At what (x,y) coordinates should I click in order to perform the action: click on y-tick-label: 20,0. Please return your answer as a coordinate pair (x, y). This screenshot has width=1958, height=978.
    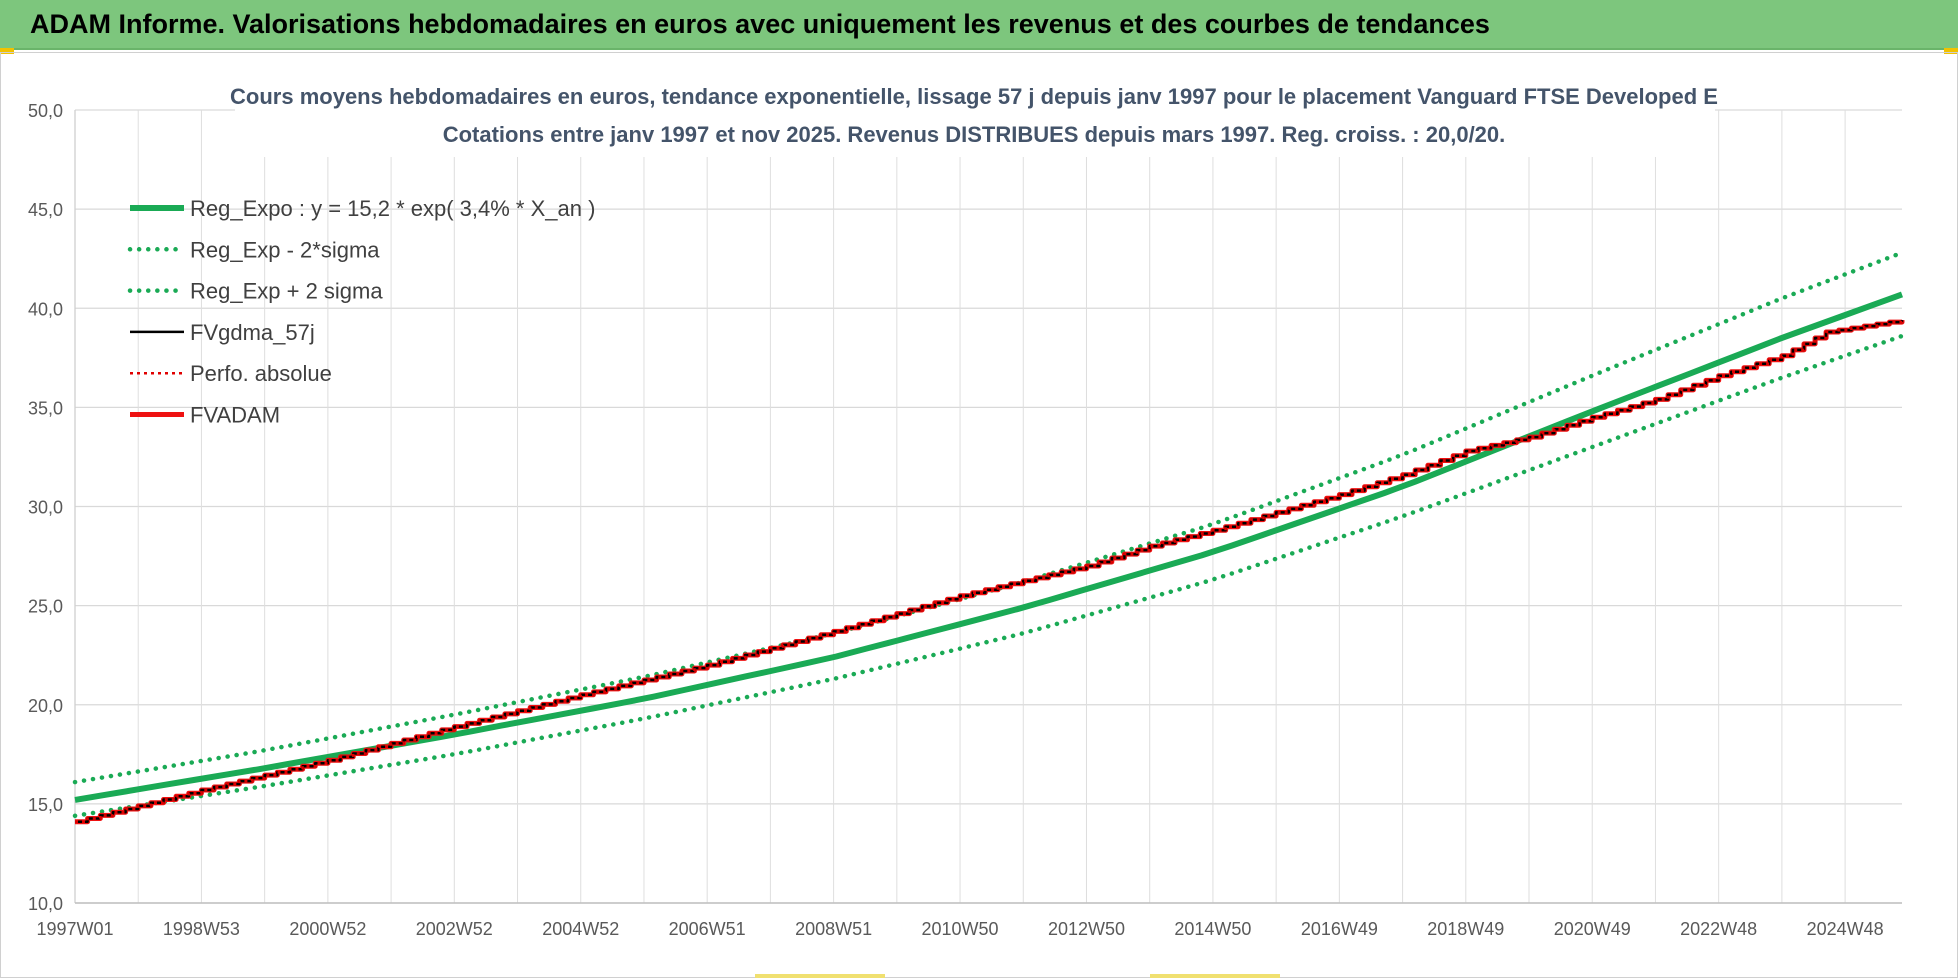
    Looking at the image, I should click on (45, 706).